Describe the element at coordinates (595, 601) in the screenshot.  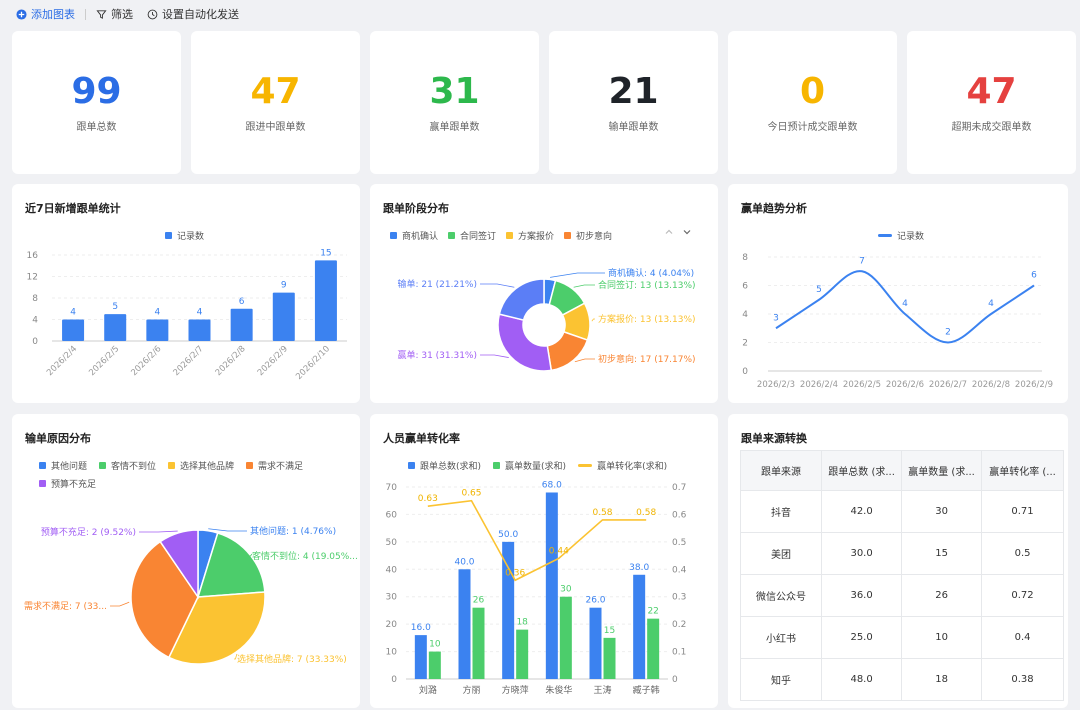
I see `data-label: 26.0` at that location.